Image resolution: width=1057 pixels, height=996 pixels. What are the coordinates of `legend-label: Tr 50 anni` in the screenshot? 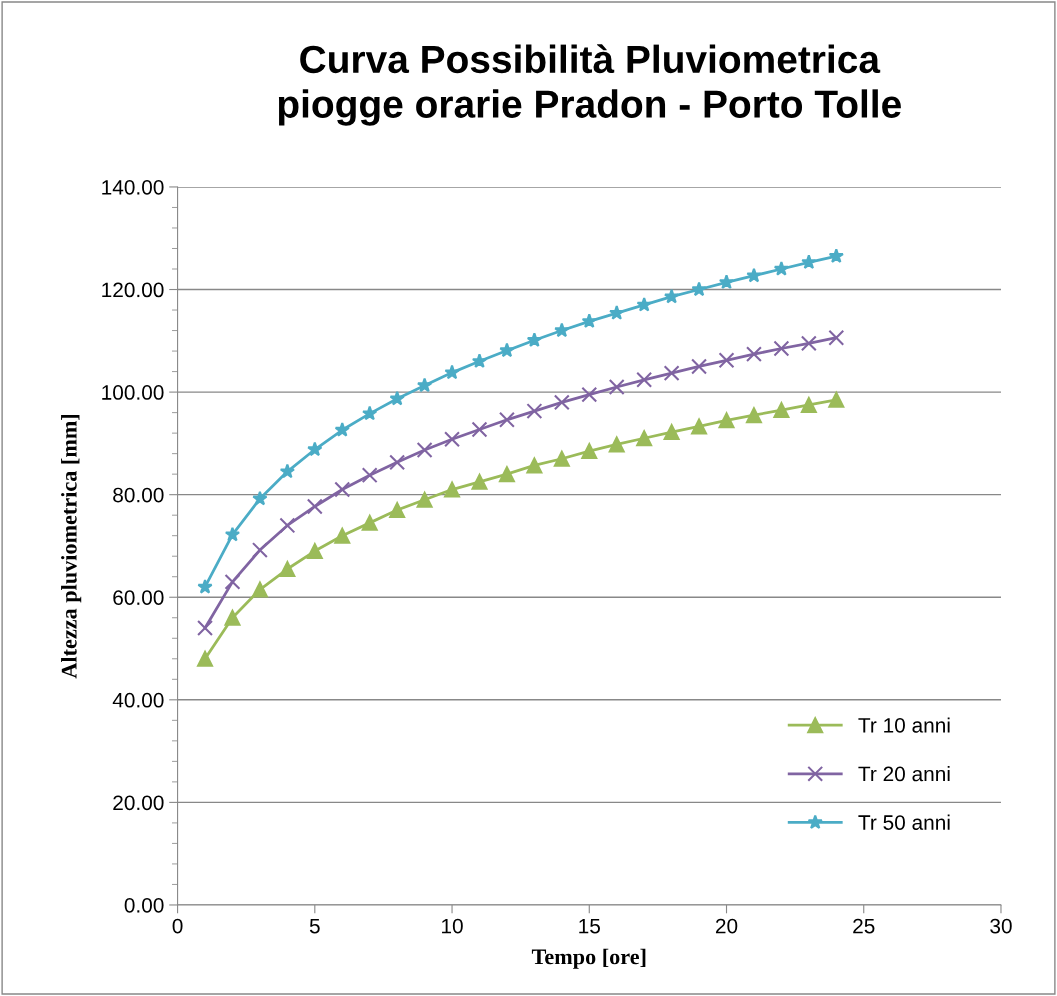 It's located at (904, 822).